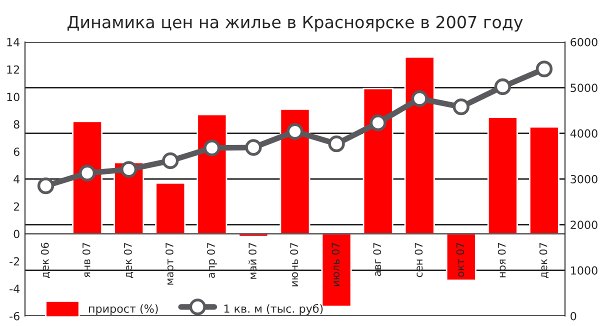 The height and width of the screenshot is (326, 600). Describe the element at coordinates (13, 42) in the screenshot. I see `y-tick-label: 14` at that location.